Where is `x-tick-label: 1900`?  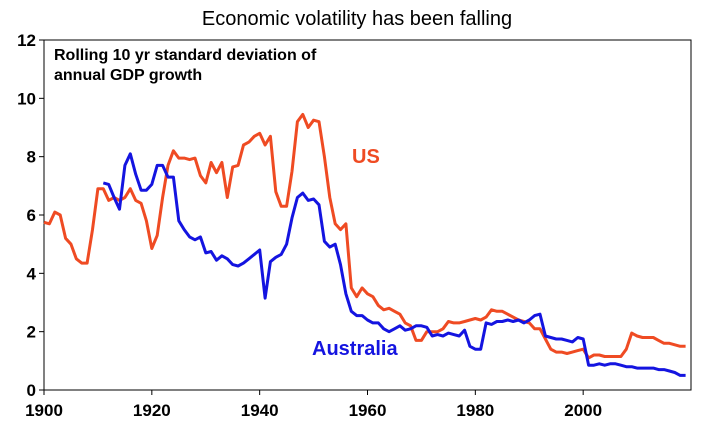
x-tick-label: 1900 is located at coordinates (44, 410).